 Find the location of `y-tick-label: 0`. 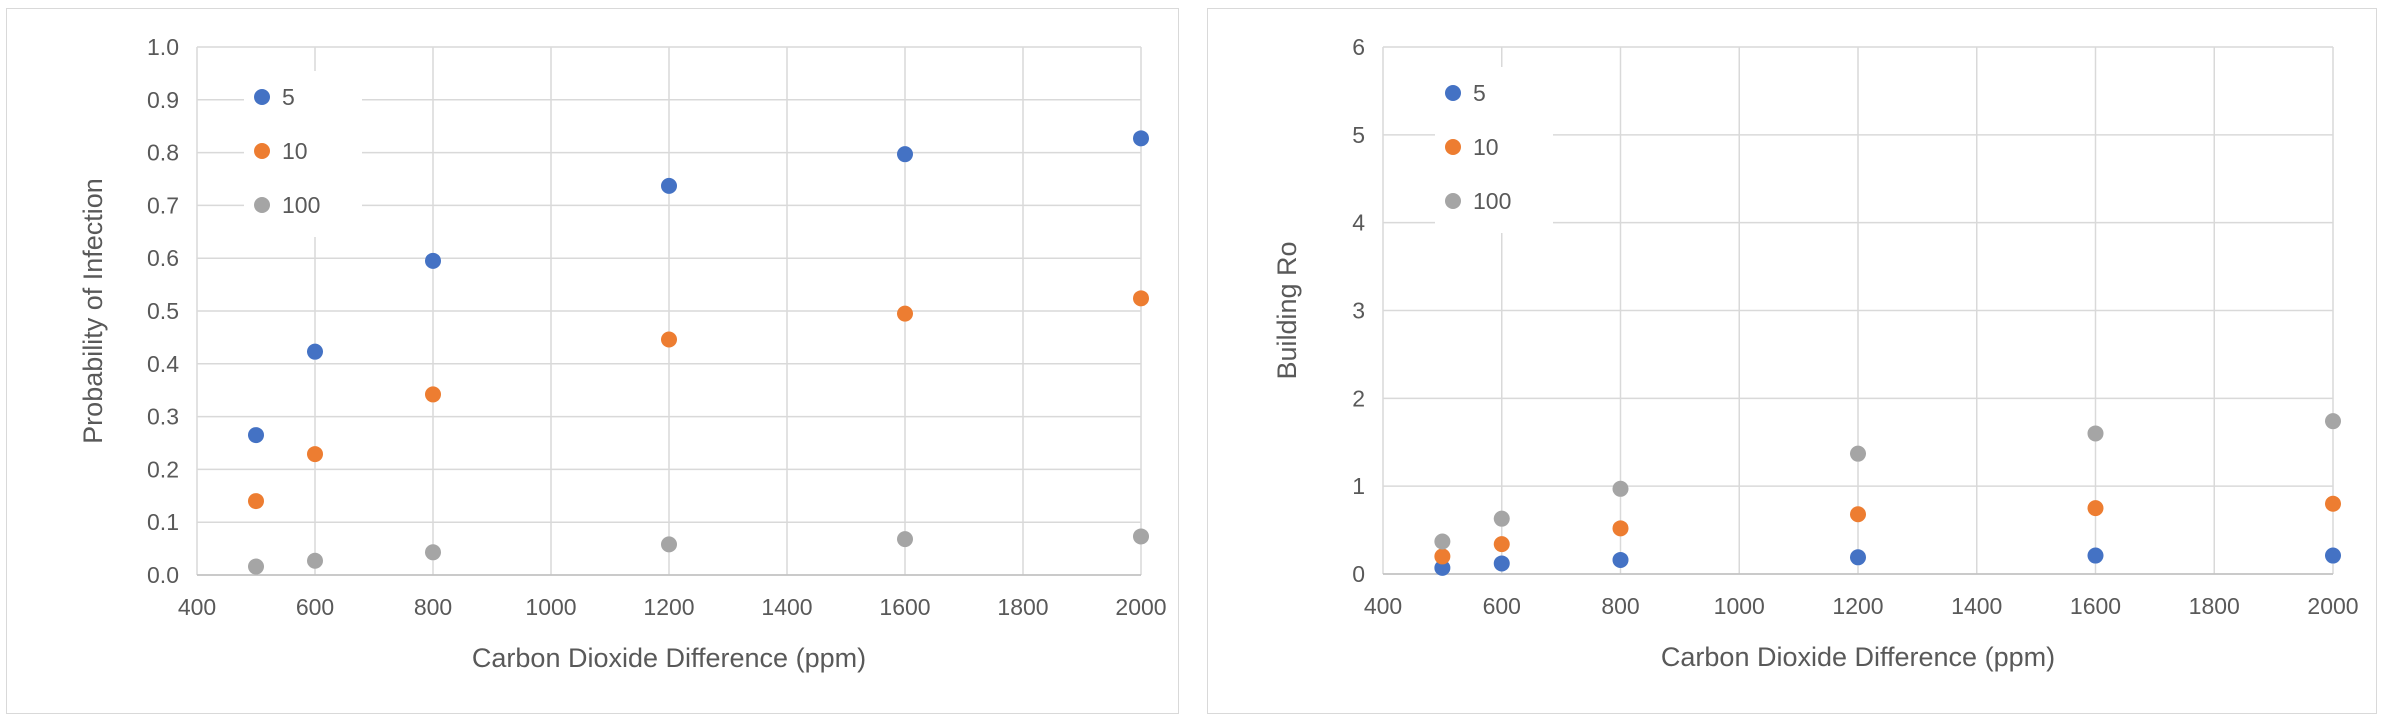

y-tick-label: 0 is located at coordinates (1358, 574).